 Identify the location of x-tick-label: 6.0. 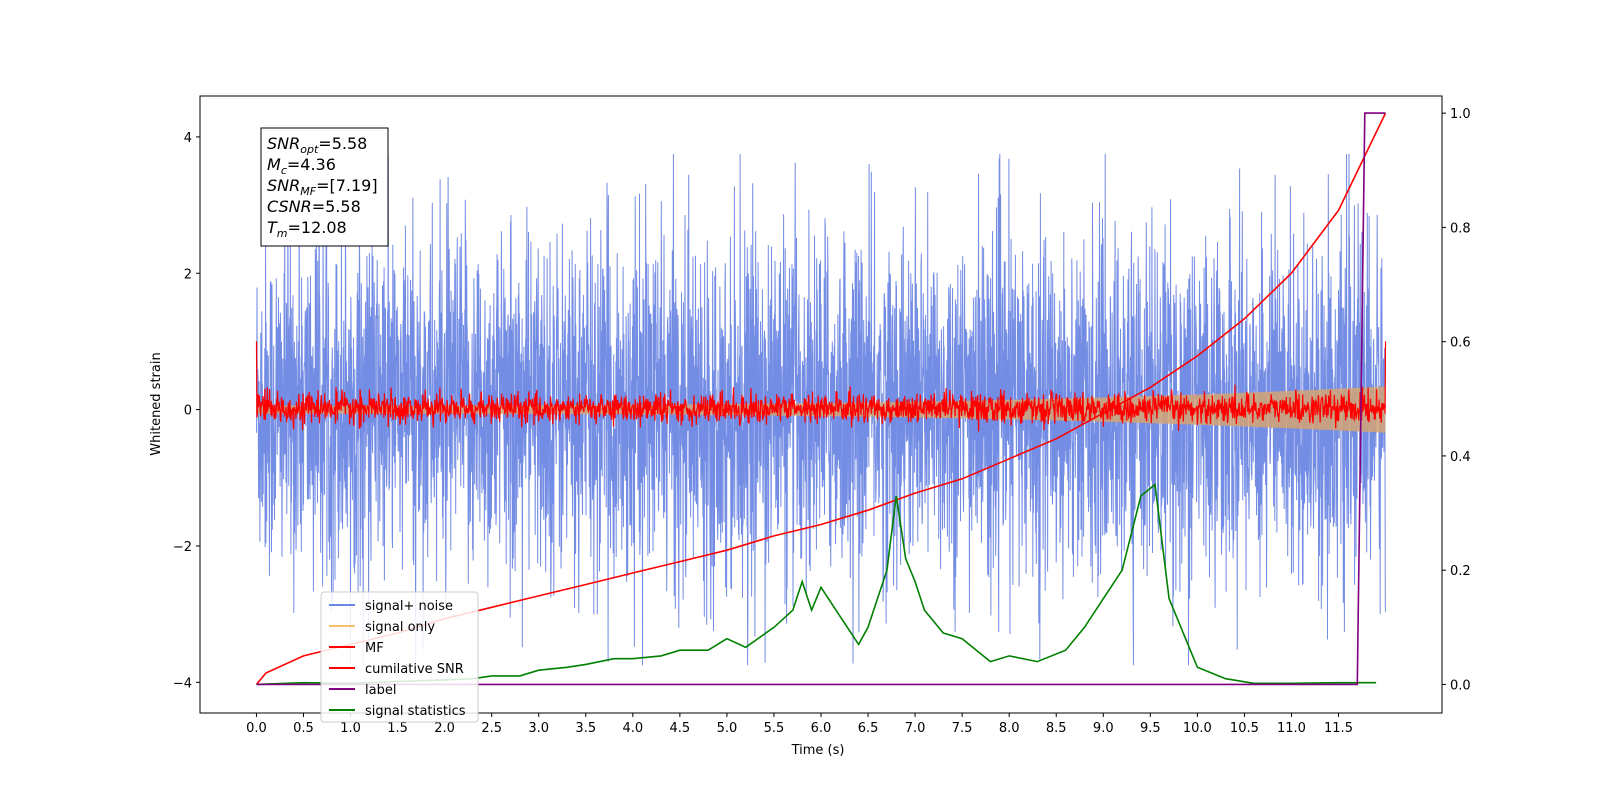
(821, 728).